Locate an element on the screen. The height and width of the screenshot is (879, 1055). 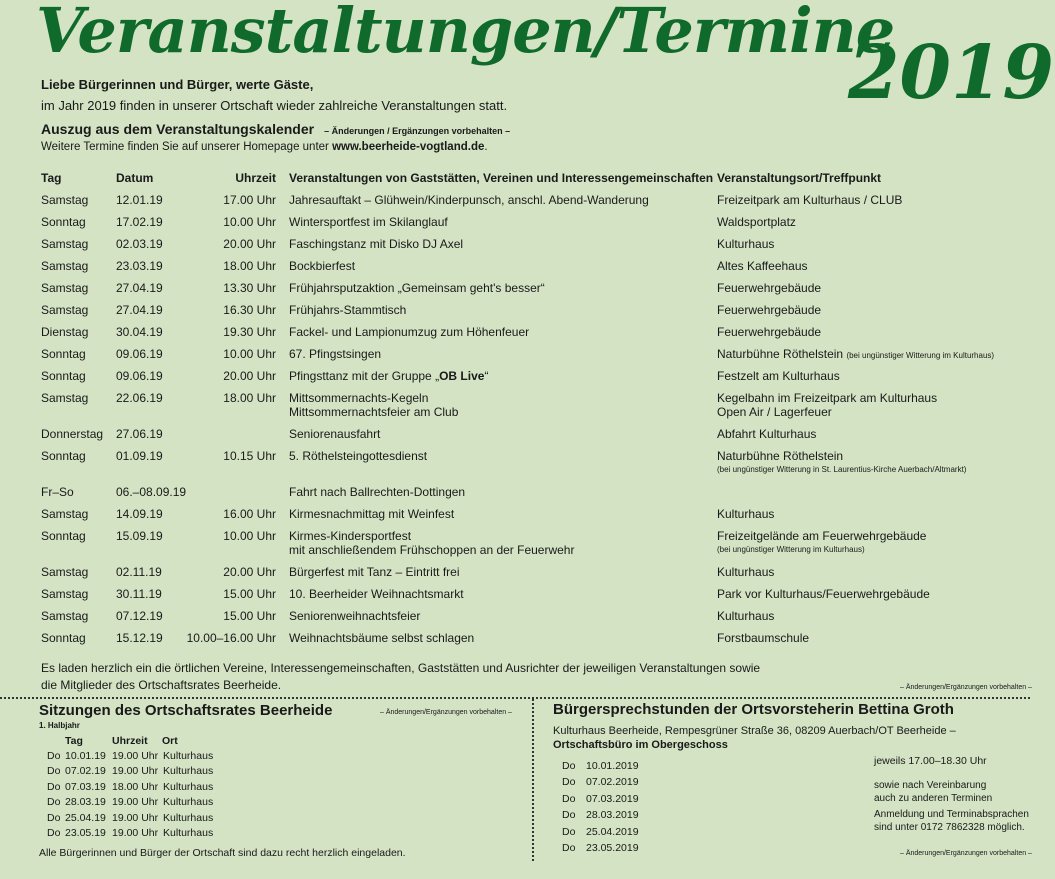
cell-datum: 06.–08.09.19 is located at coordinates (151, 492).